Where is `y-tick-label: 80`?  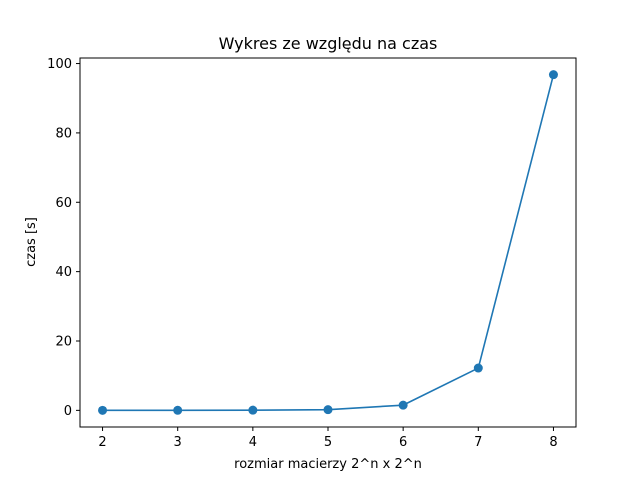
y-tick-label: 80 is located at coordinates (63, 133).